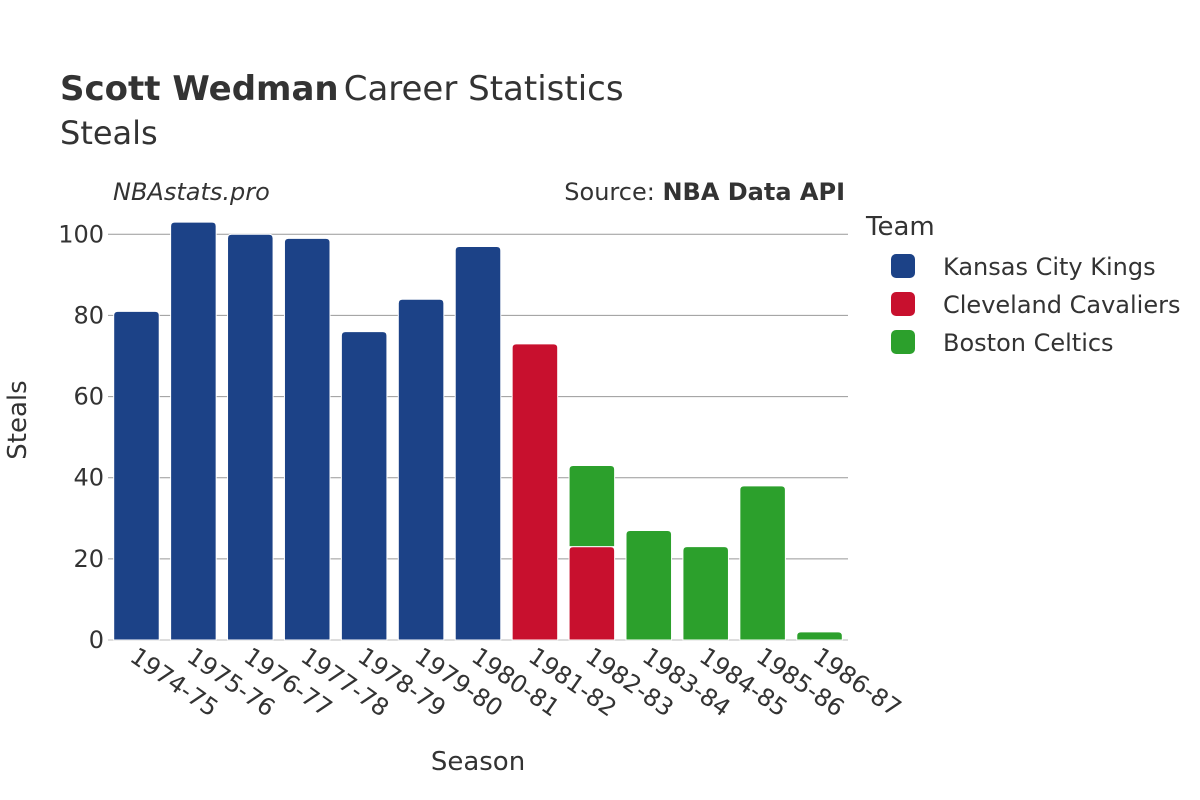 The width and height of the screenshot is (1200, 800). I want to click on legend-label: Kansas City Kings, so click(1049, 267).